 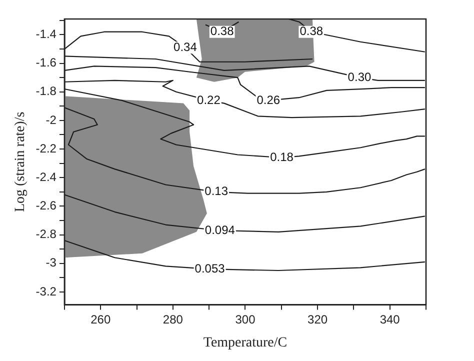 I want to click on x-tick-label: 320, so click(x=318, y=319).